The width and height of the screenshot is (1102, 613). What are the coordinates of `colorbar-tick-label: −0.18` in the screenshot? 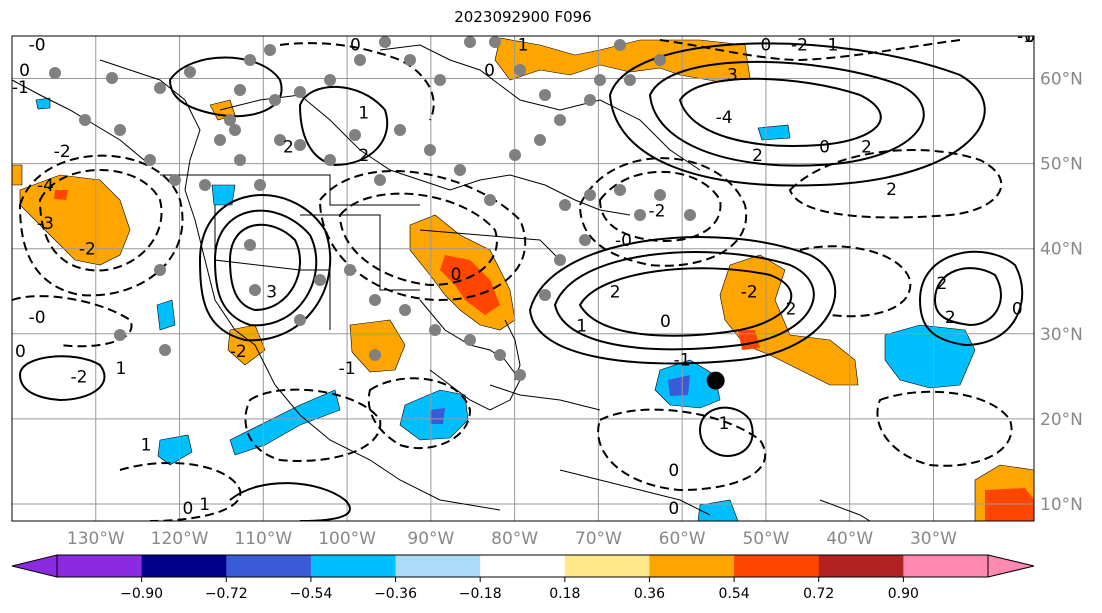 It's located at (480, 594).